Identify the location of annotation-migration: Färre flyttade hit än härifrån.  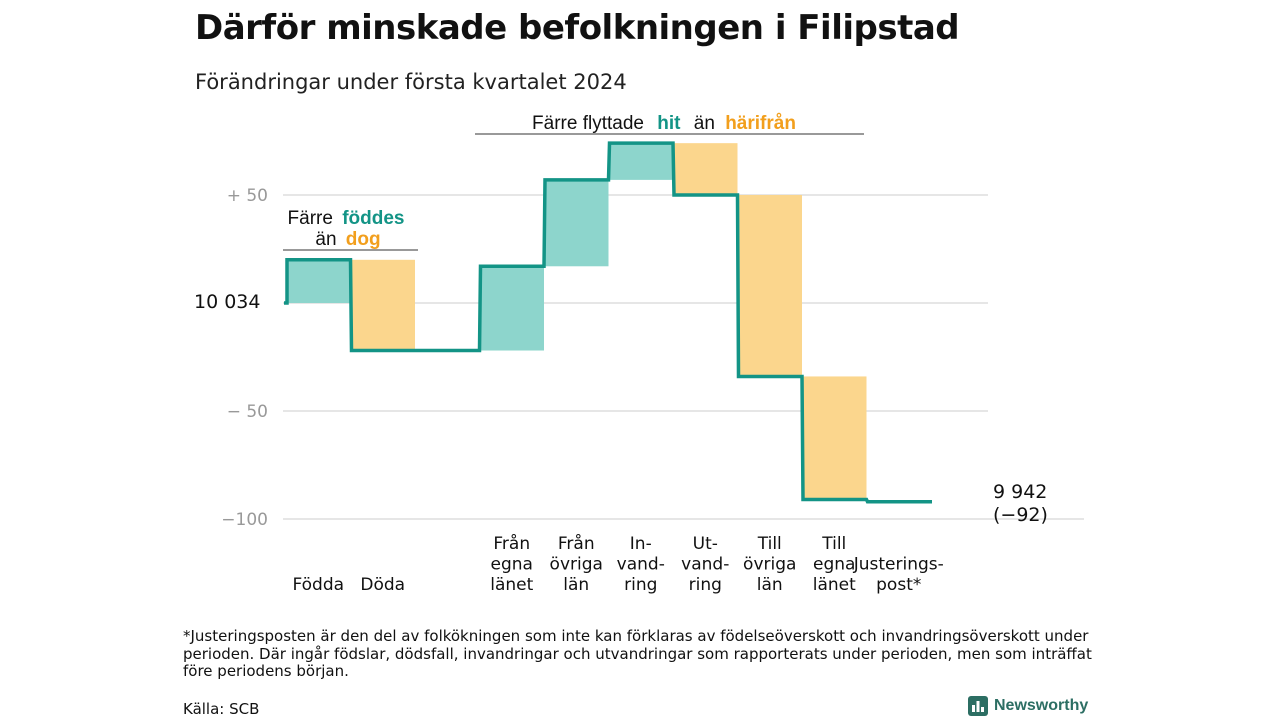
(669, 124).